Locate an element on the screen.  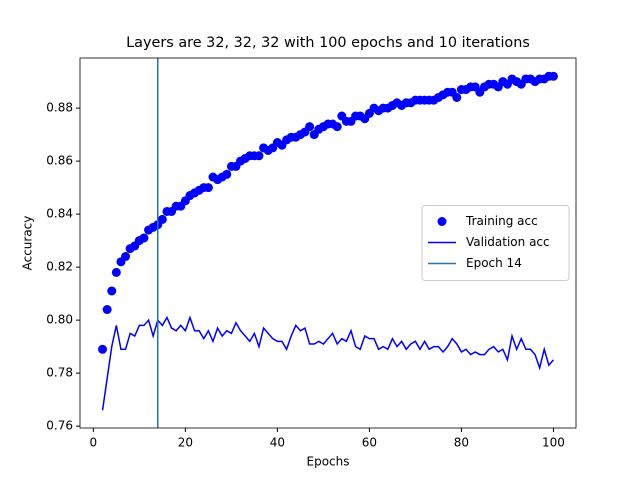
x-tick-label: 40 is located at coordinates (277, 443).